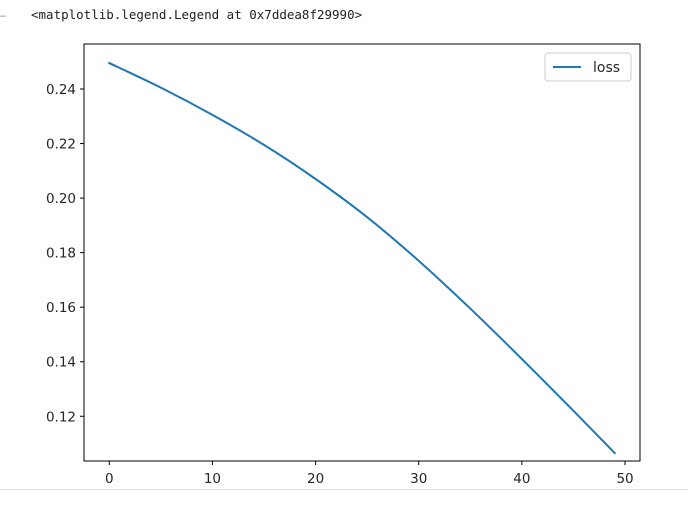 The image size is (688, 517). I want to click on y-axis: 0.12 0.14 0.16 0.18 0.20 0.22 0.24, so click(65, 253).